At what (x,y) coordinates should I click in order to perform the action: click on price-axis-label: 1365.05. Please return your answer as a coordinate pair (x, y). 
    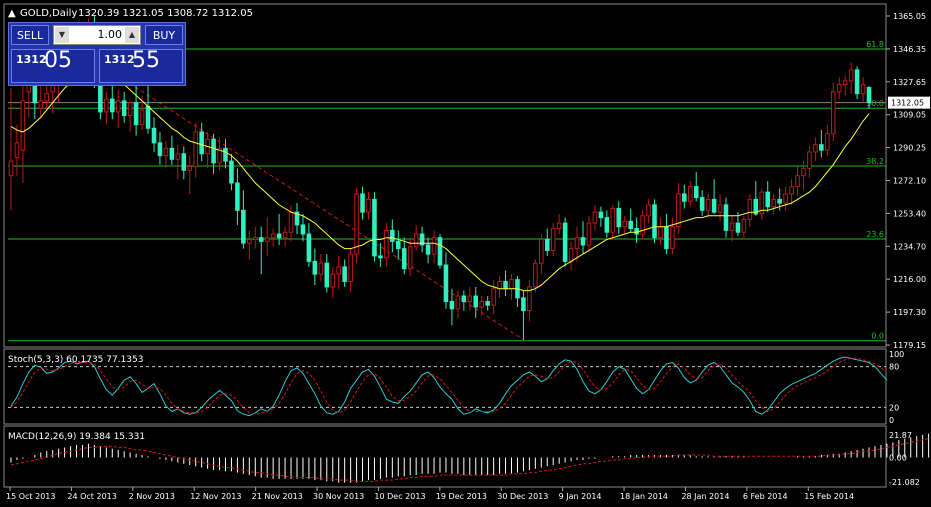
    Looking at the image, I should click on (909, 16).